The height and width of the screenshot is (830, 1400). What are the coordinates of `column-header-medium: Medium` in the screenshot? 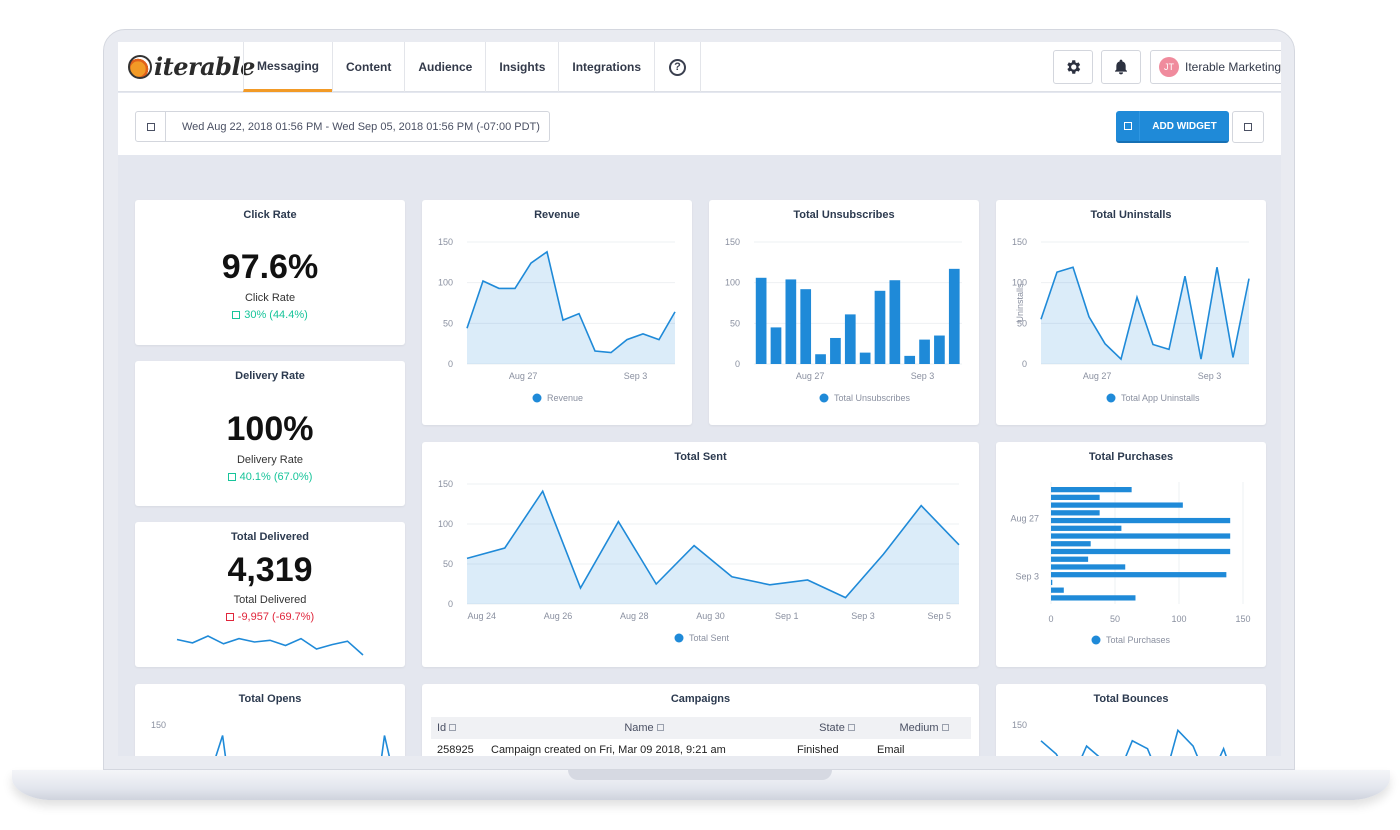 It's located at (924, 728).